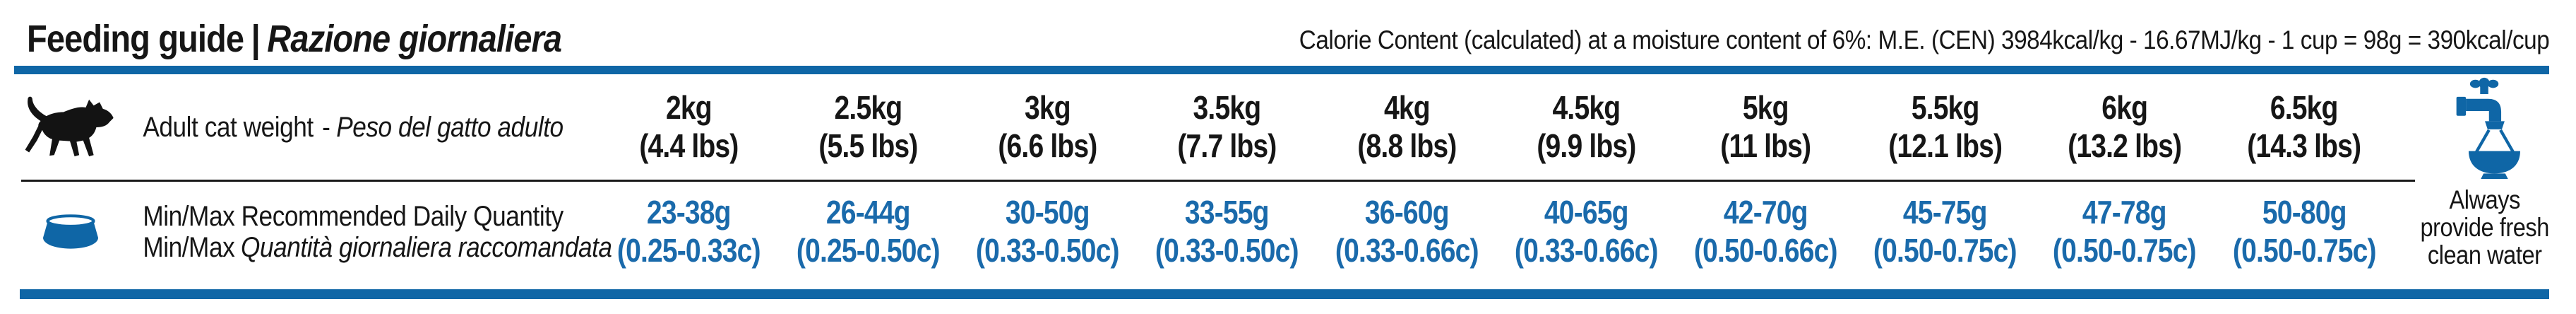 Image resolution: width=2576 pixels, height=314 pixels. What do you see at coordinates (1227, 126) in the screenshot?
I see `weight-cell: 3.5kg (7.7 lbs)` at bounding box center [1227, 126].